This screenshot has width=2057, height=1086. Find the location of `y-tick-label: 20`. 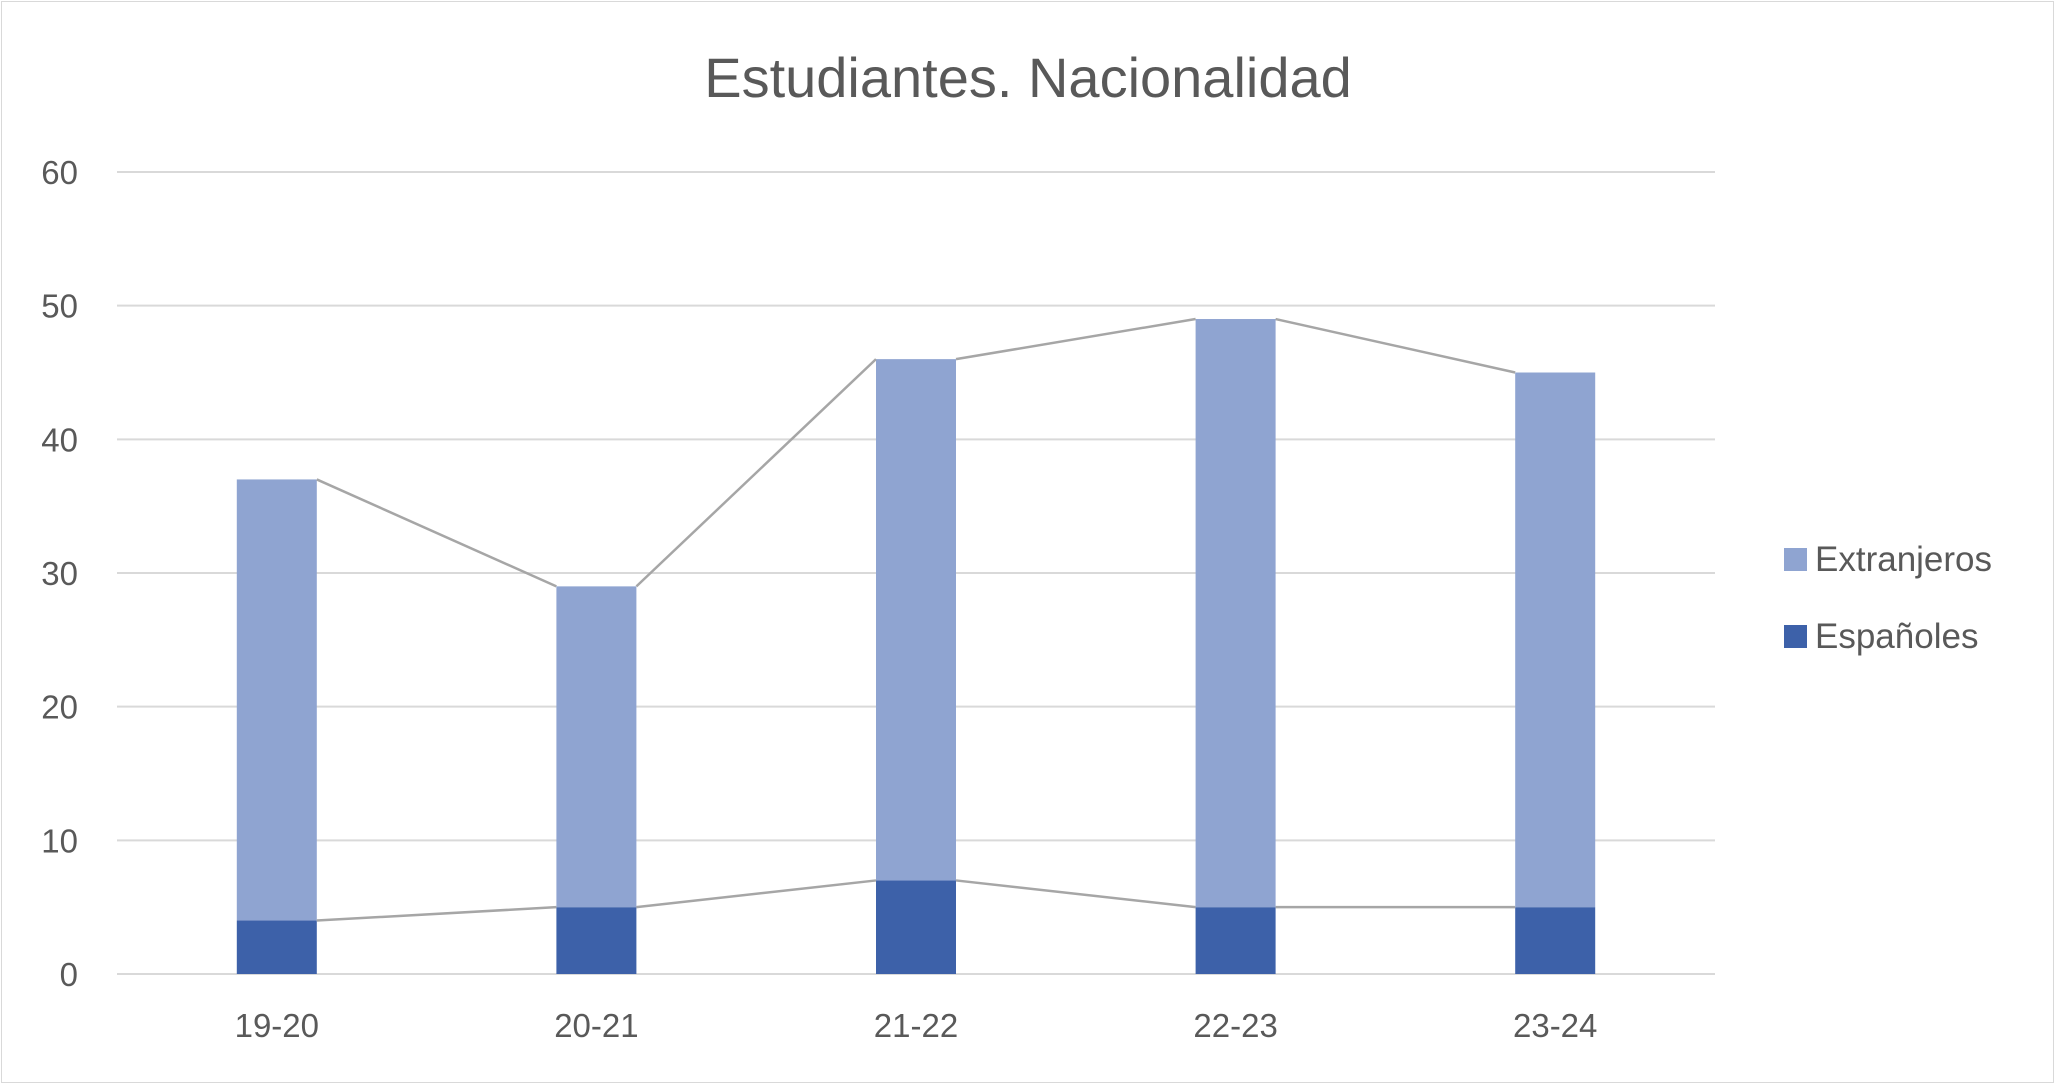

y-tick-label: 20 is located at coordinates (59, 707).